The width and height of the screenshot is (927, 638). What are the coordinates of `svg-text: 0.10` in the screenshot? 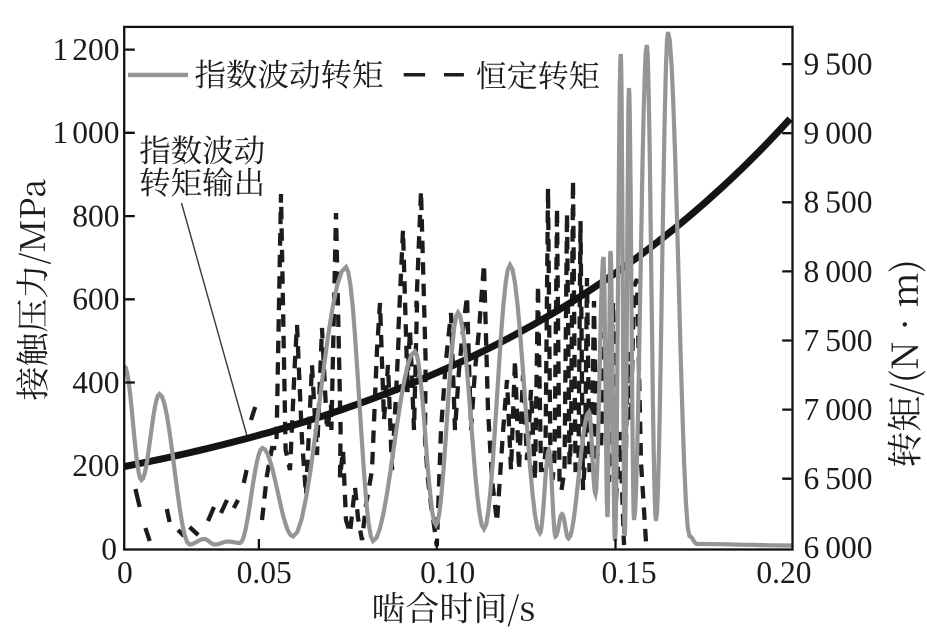 It's located at (447, 572).